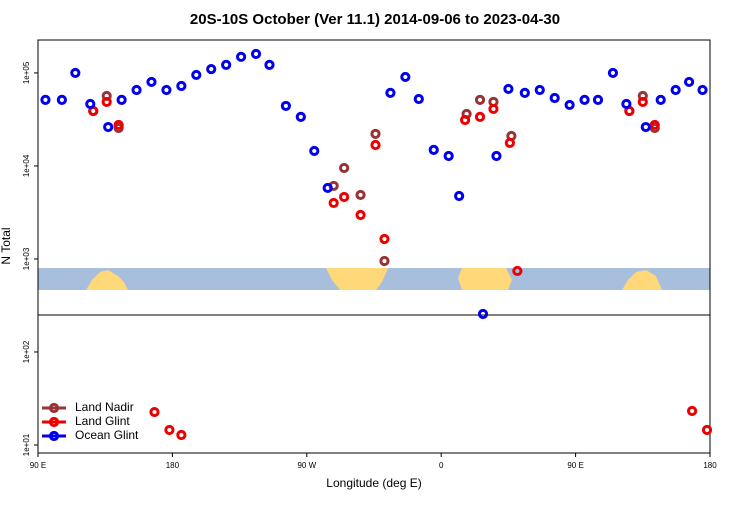  I want to click on legend-label: Ocean Glint, so click(107, 435).